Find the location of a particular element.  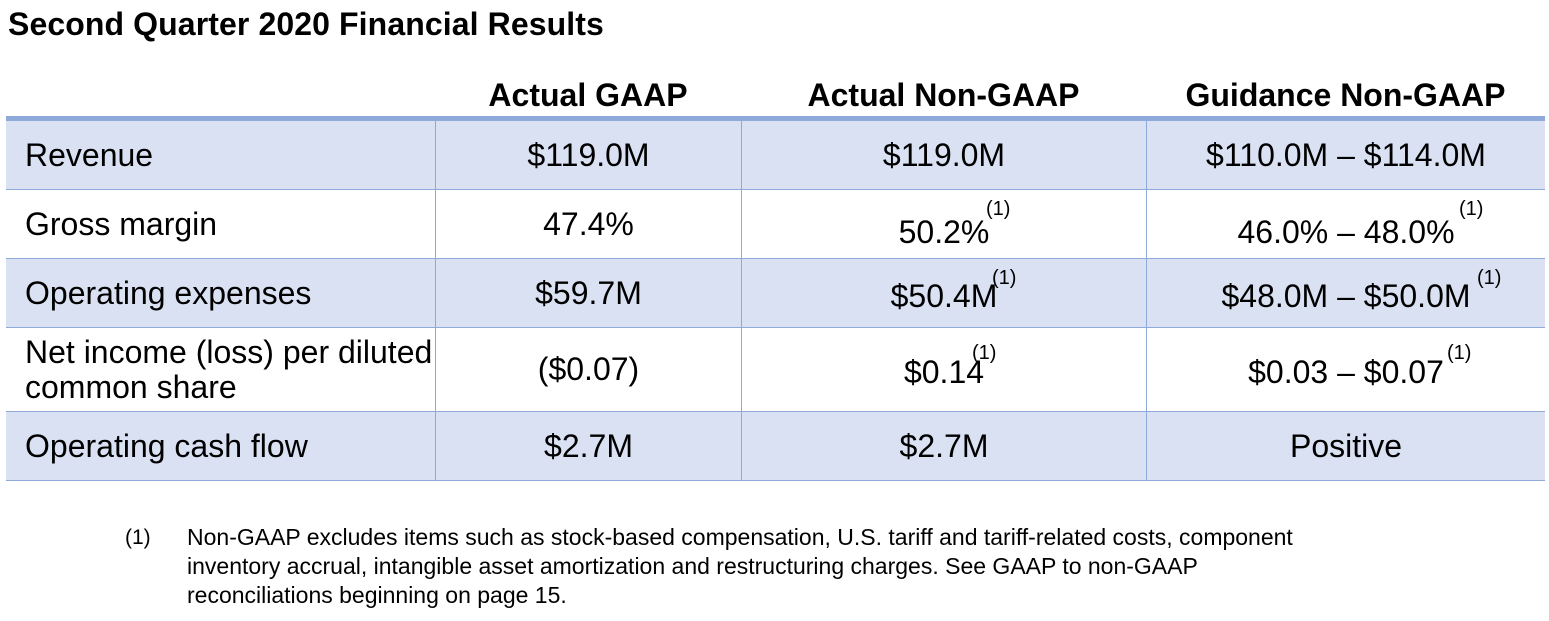

actual-gaap-value: ($0.07) is located at coordinates (588, 369).